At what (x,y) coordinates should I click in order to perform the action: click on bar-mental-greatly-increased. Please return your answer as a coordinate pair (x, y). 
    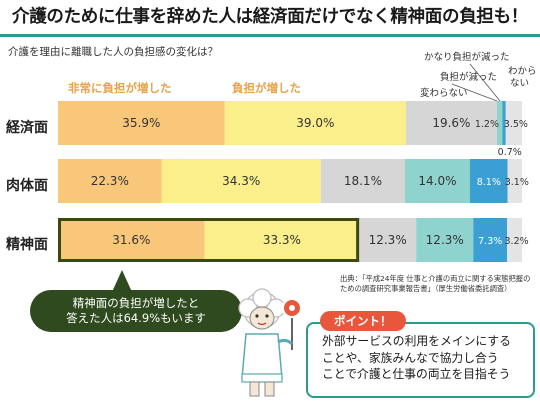
    Looking at the image, I should click on (131, 240).